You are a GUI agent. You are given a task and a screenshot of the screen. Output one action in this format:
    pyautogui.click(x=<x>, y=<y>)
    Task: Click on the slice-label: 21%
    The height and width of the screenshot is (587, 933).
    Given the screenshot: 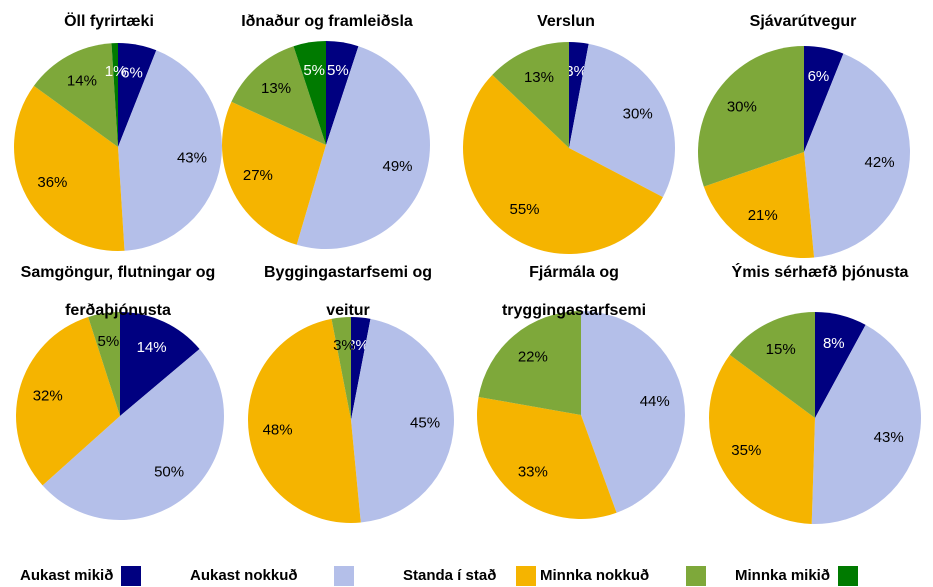 What is the action you would take?
    pyautogui.click(x=763, y=215)
    